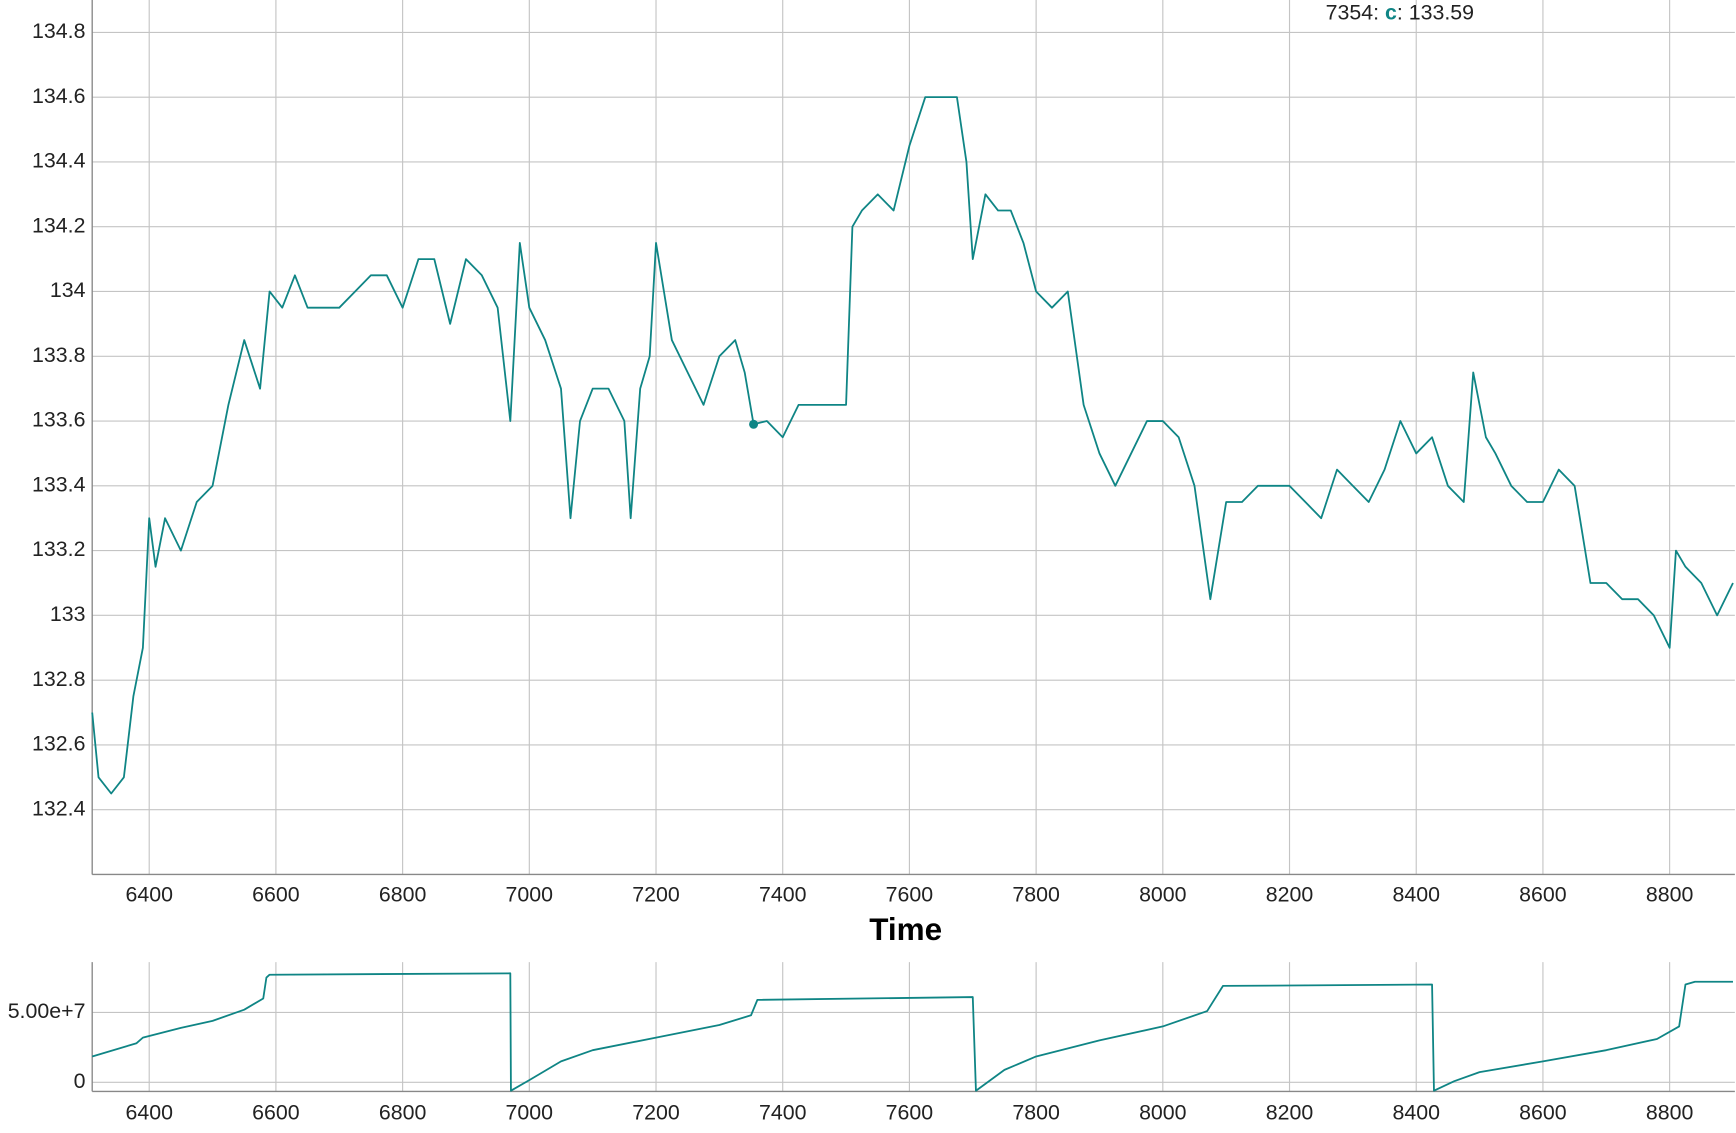  What do you see at coordinates (58, 96) in the screenshot?
I see `y-tick-label: 134.6` at bounding box center [58, 96].